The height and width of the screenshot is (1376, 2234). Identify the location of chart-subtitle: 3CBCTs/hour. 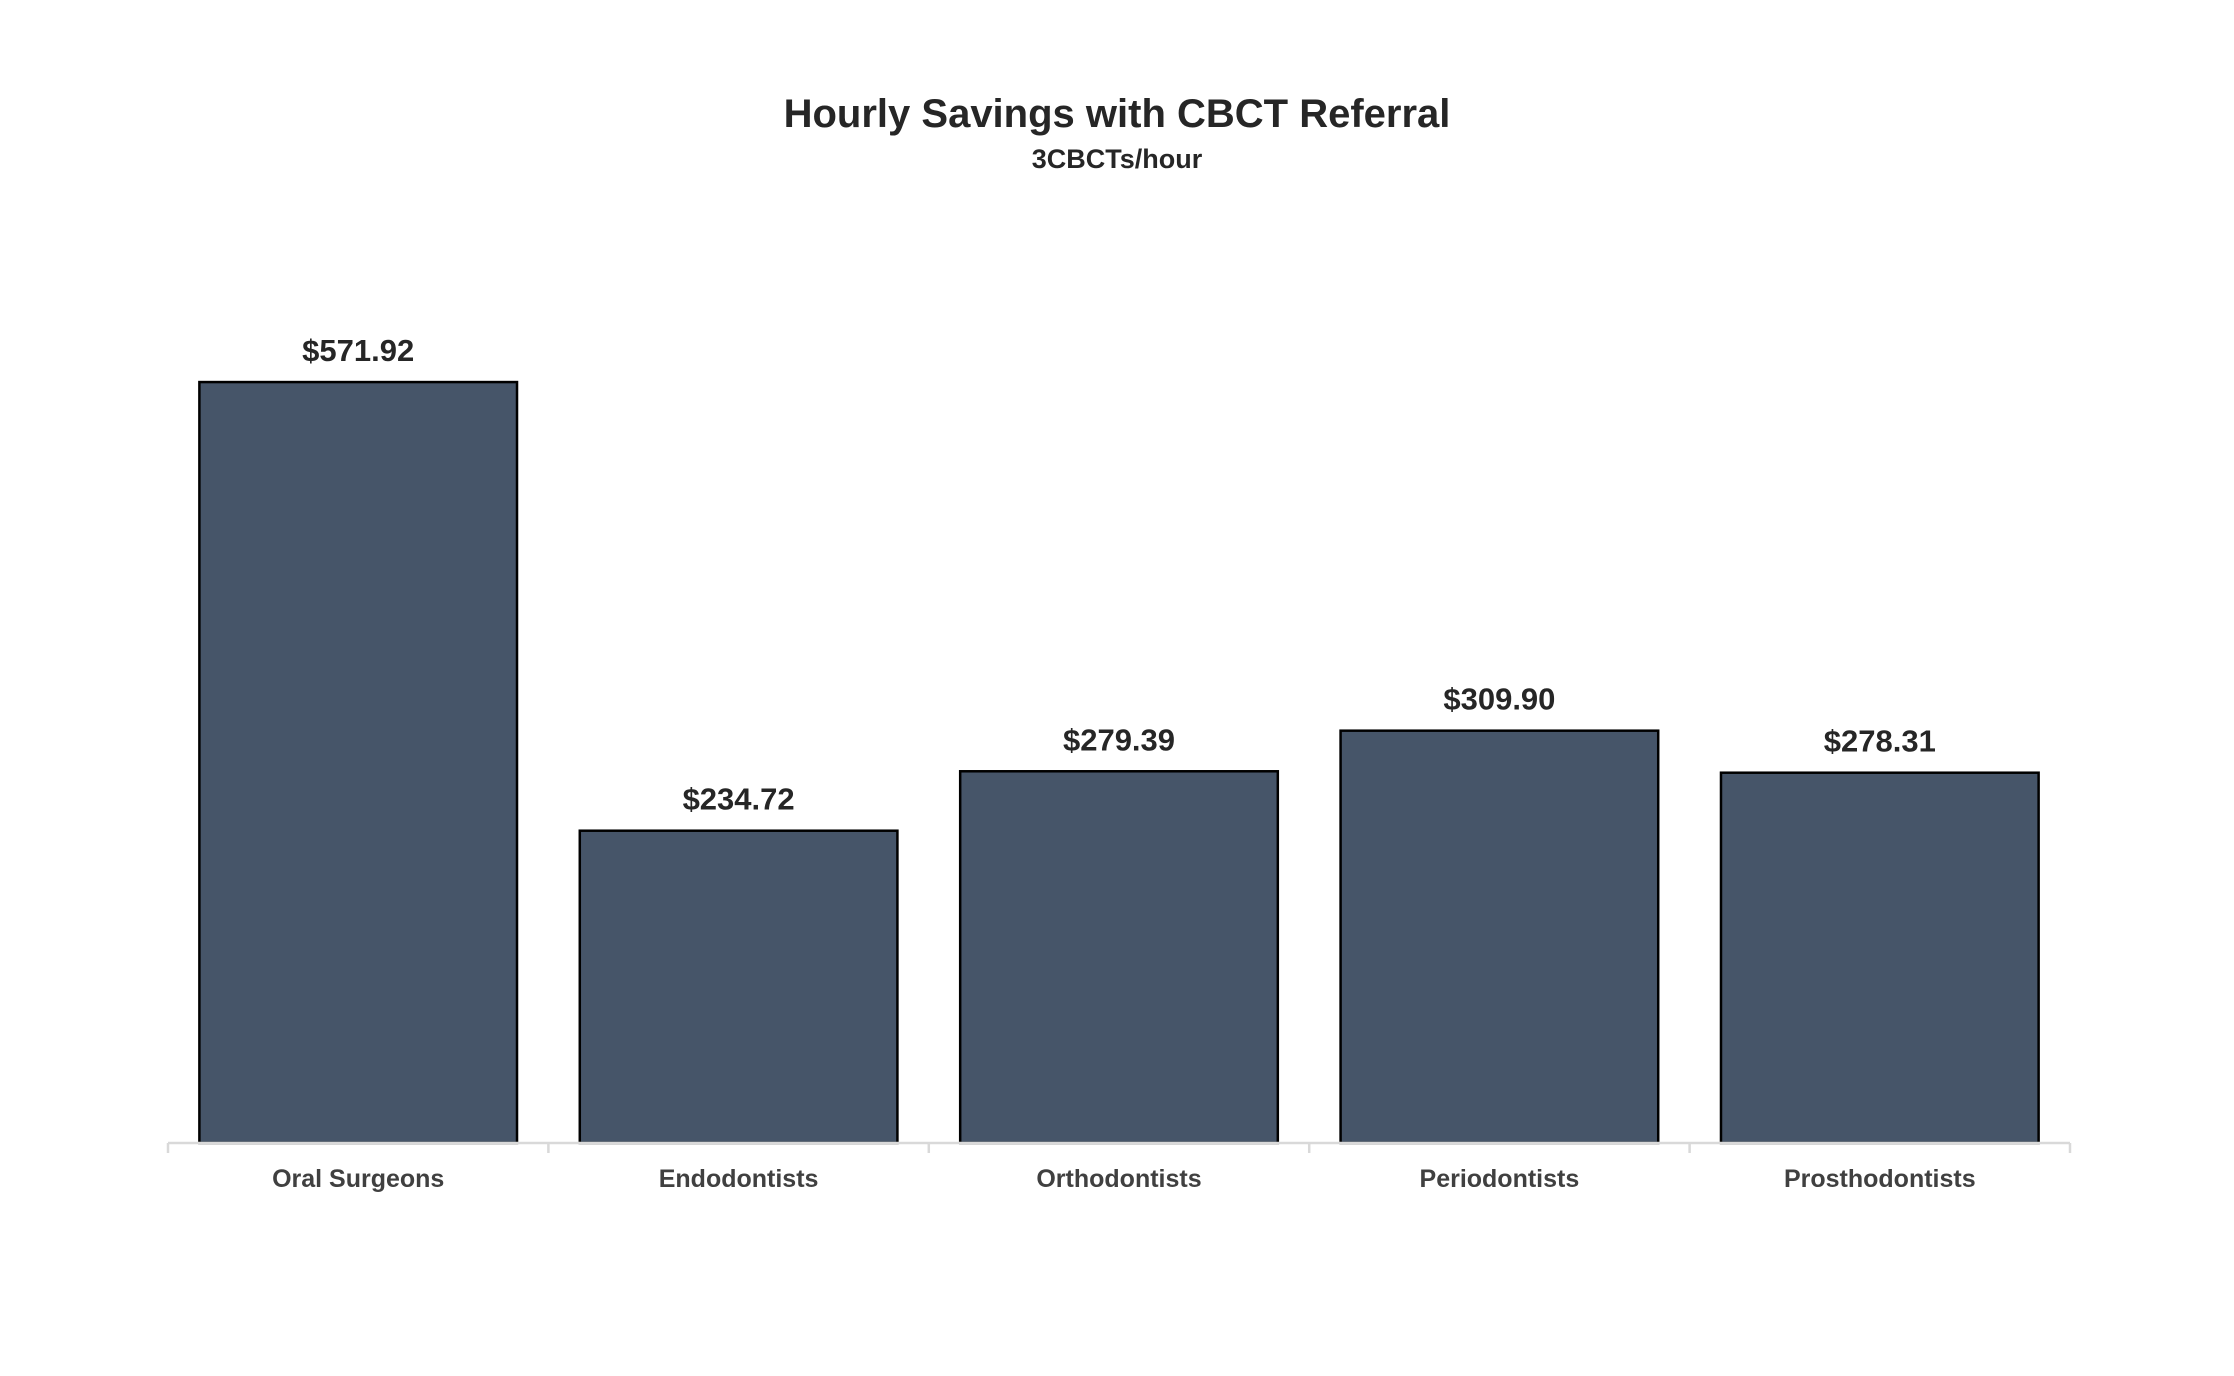
(1117, 159).